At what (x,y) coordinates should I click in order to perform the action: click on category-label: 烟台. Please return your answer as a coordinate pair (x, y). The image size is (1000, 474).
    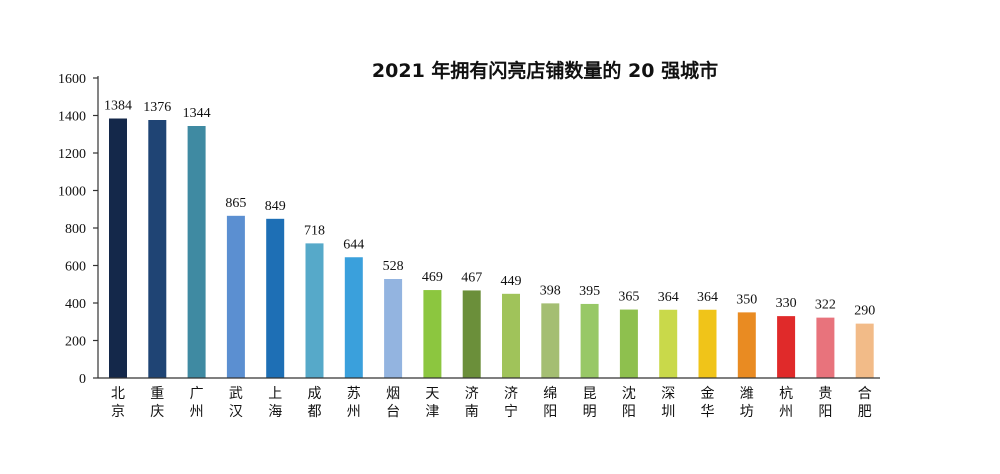
    Looking at the image, I should click on (393, 403).